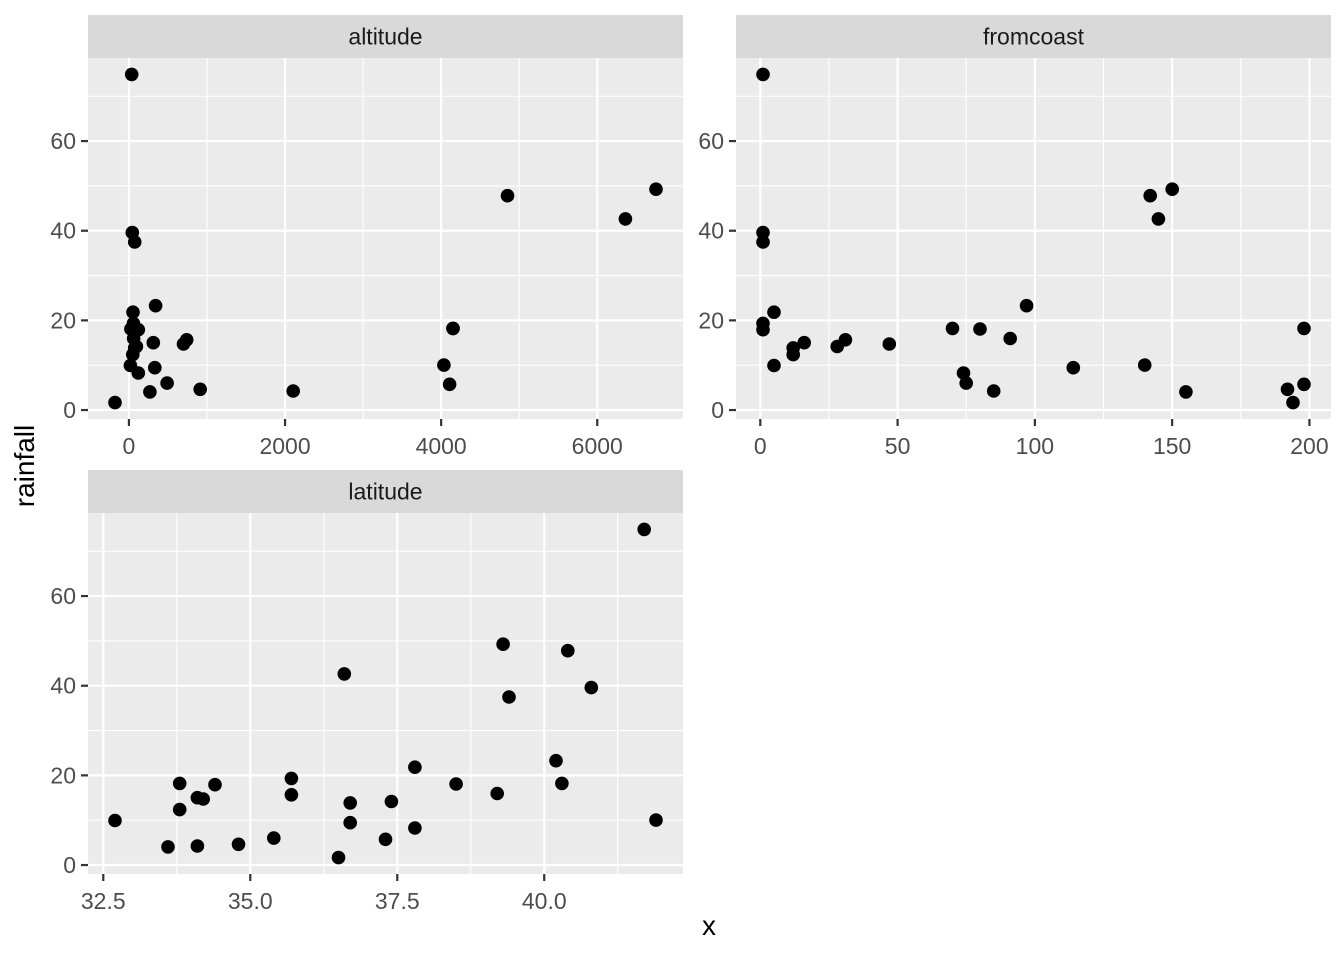 The width and height of the screenshot is (1344, 960). I want to click on x-axis-tick-label: 6000, so click(597, 446).